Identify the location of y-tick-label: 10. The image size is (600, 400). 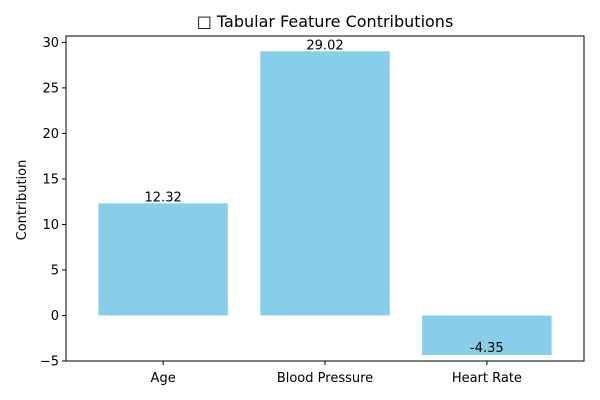
(50, 225).